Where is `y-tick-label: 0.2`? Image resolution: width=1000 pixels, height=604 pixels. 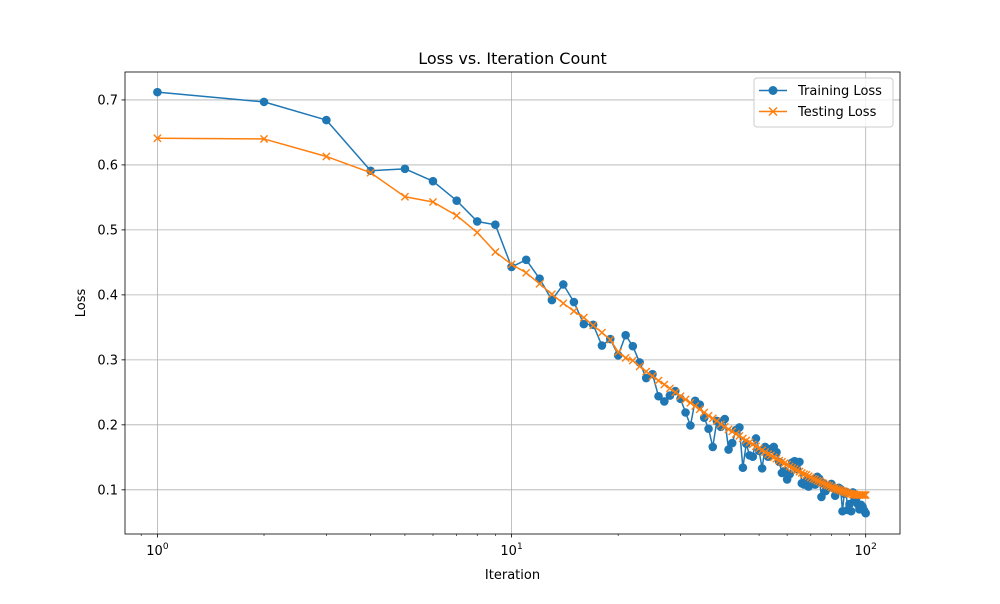
y-tick-label: 0.2 is located at coordinates (107, 425).